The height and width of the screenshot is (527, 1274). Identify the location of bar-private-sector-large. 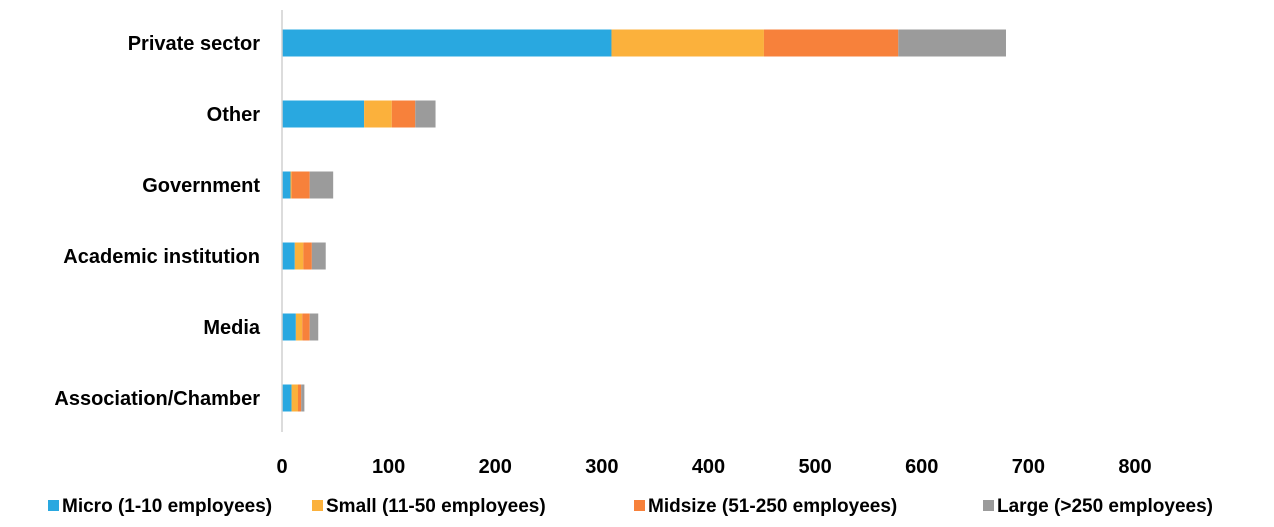
(952, 43).